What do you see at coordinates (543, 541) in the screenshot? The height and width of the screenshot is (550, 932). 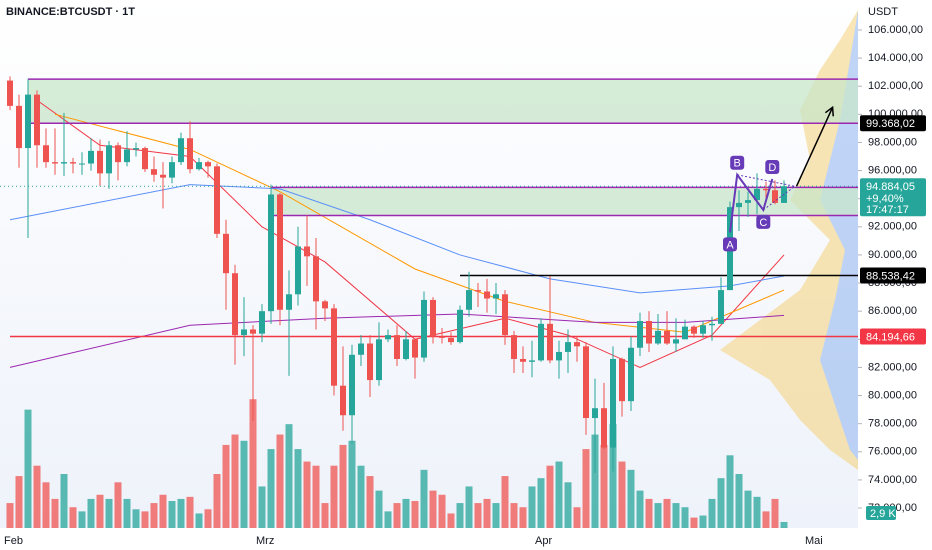 I see `x-tick-label: Apr` at bounding box center [543, 541].